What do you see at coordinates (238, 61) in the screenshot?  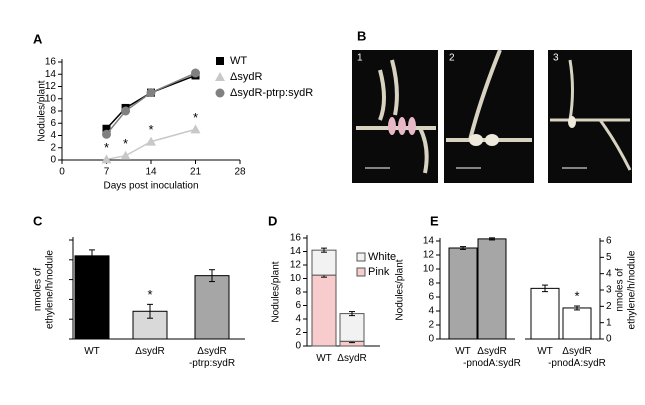 I see `legend-label: WT` at bounding box center [238, 61].